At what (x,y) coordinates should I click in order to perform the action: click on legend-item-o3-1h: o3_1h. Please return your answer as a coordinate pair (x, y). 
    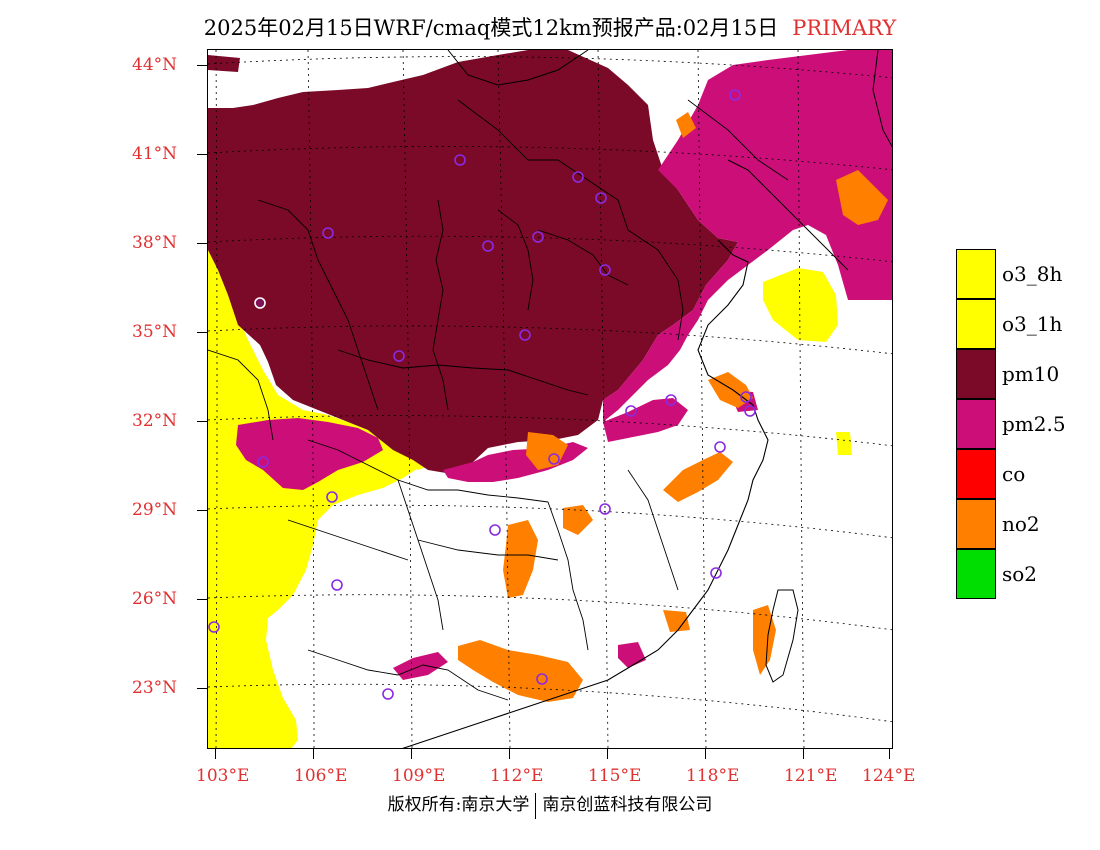
    Looking at the image, I should click on (1026, 324).